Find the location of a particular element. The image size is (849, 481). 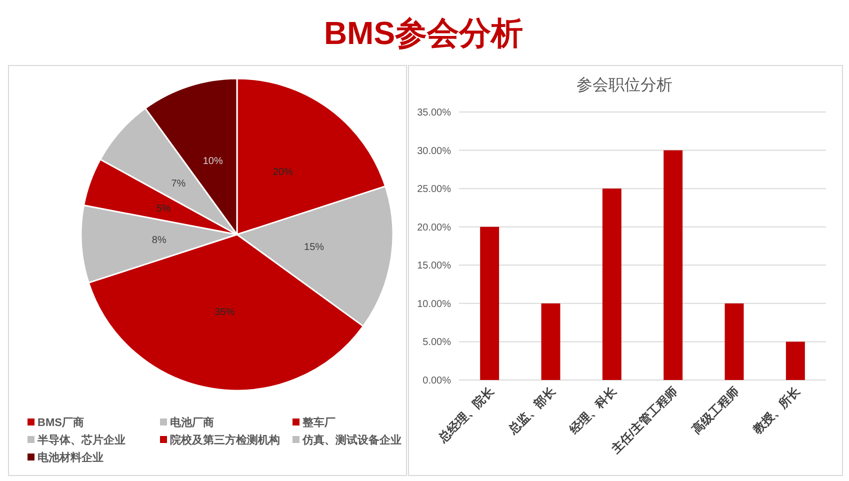

legend-label: 电池材料企业 is located at coordinates (71, 457).